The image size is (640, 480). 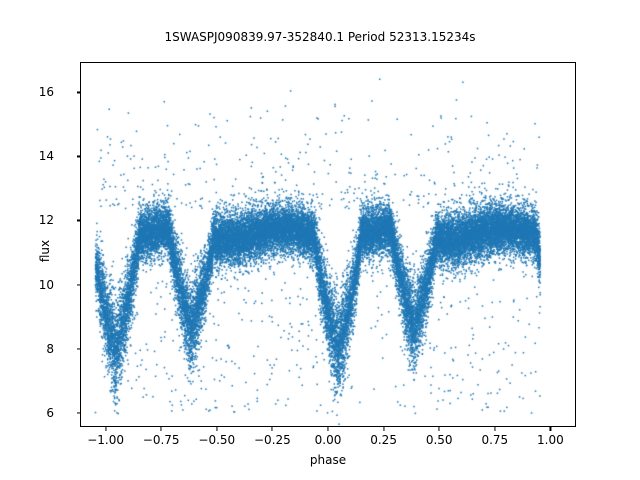 What do you see at coordinates (105, 440) in the screenshot?
I see `x-tick-label: −1.00` at bounding box center [105, 440].